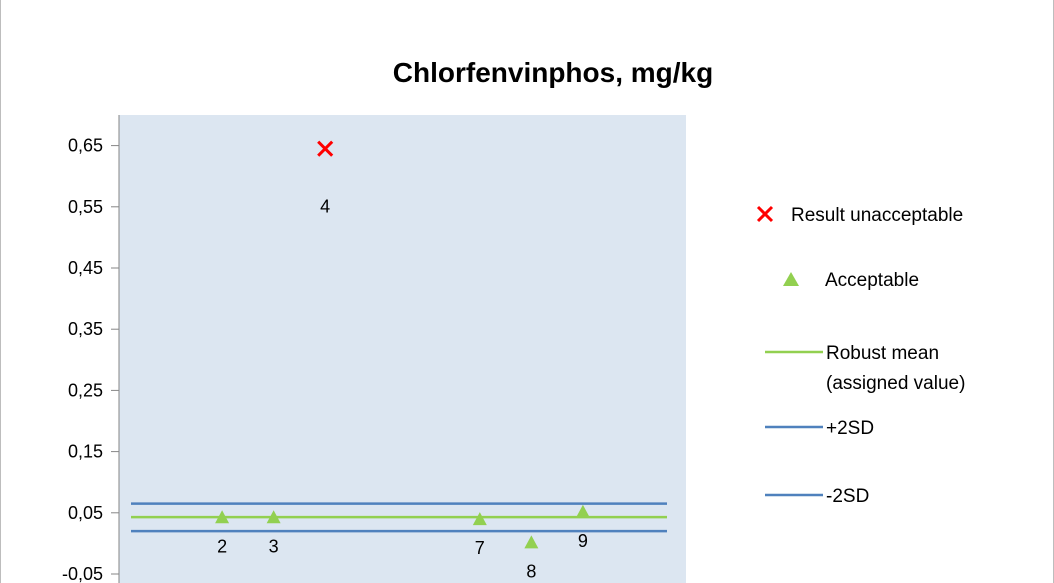 Image resolution: width=1054 pixels, height=583 pixels. I want to click on y-tick-label: 0,55, so click(85, 207).